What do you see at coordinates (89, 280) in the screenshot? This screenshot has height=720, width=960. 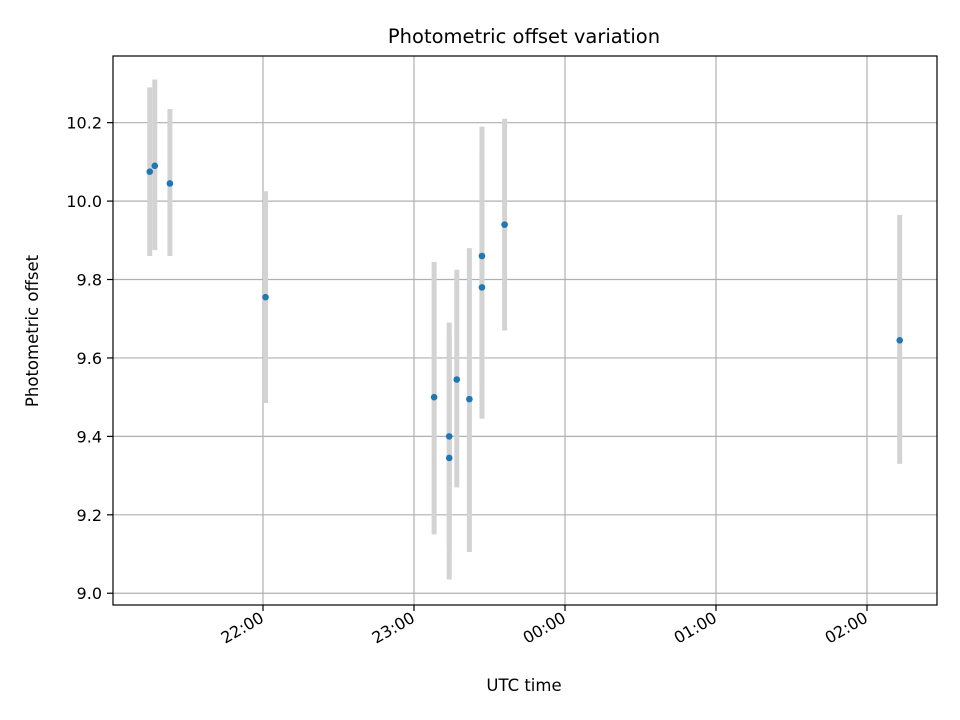 I see `y-tick-label: 9.8` at bounding box center [89, 280].